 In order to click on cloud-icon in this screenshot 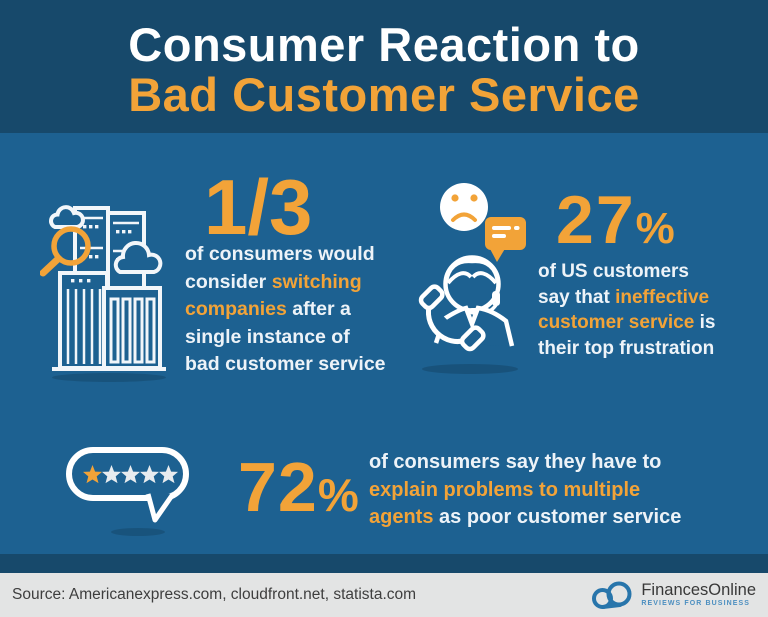, I will do `click(138, 257)`.